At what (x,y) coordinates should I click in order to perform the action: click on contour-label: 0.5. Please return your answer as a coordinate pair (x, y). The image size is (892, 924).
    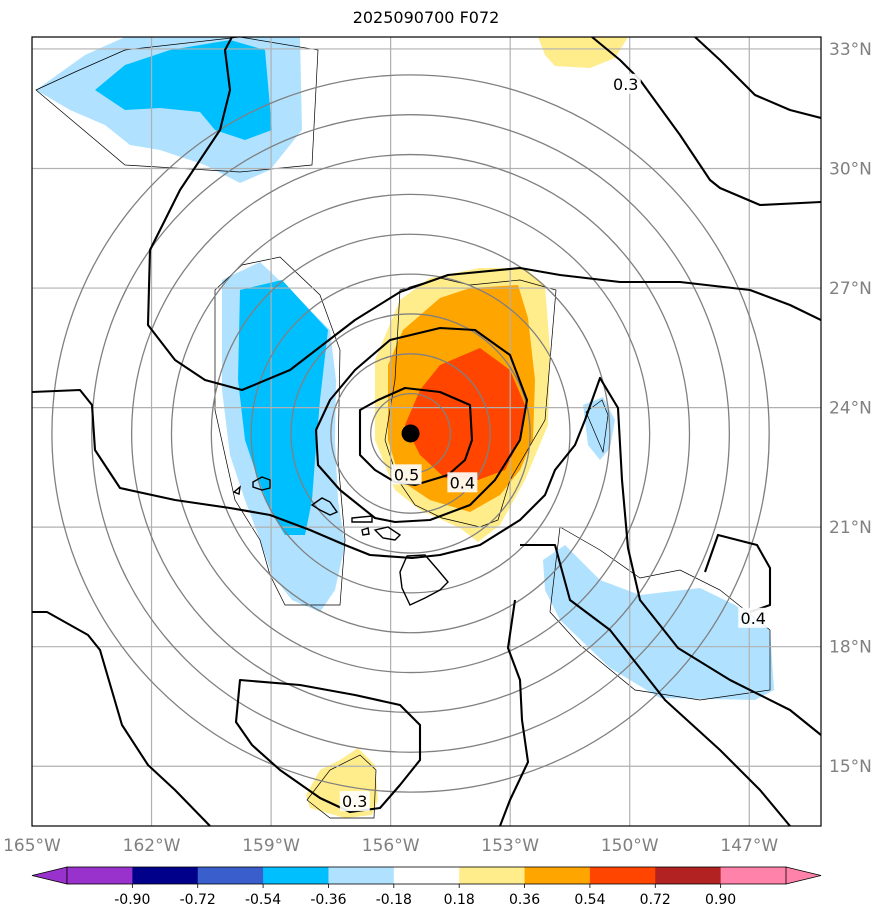
    Looking at the image, I should click on (406, 474).